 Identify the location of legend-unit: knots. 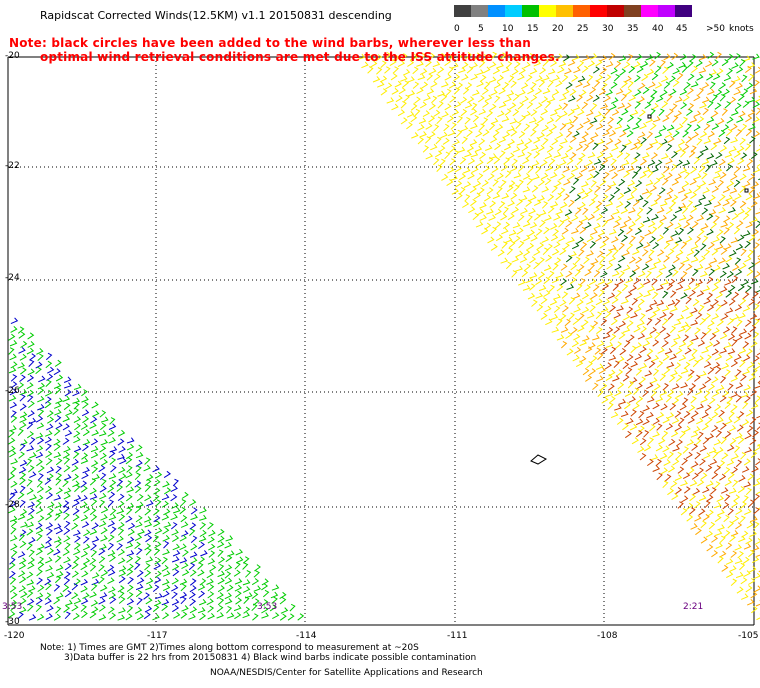
(741, 29).